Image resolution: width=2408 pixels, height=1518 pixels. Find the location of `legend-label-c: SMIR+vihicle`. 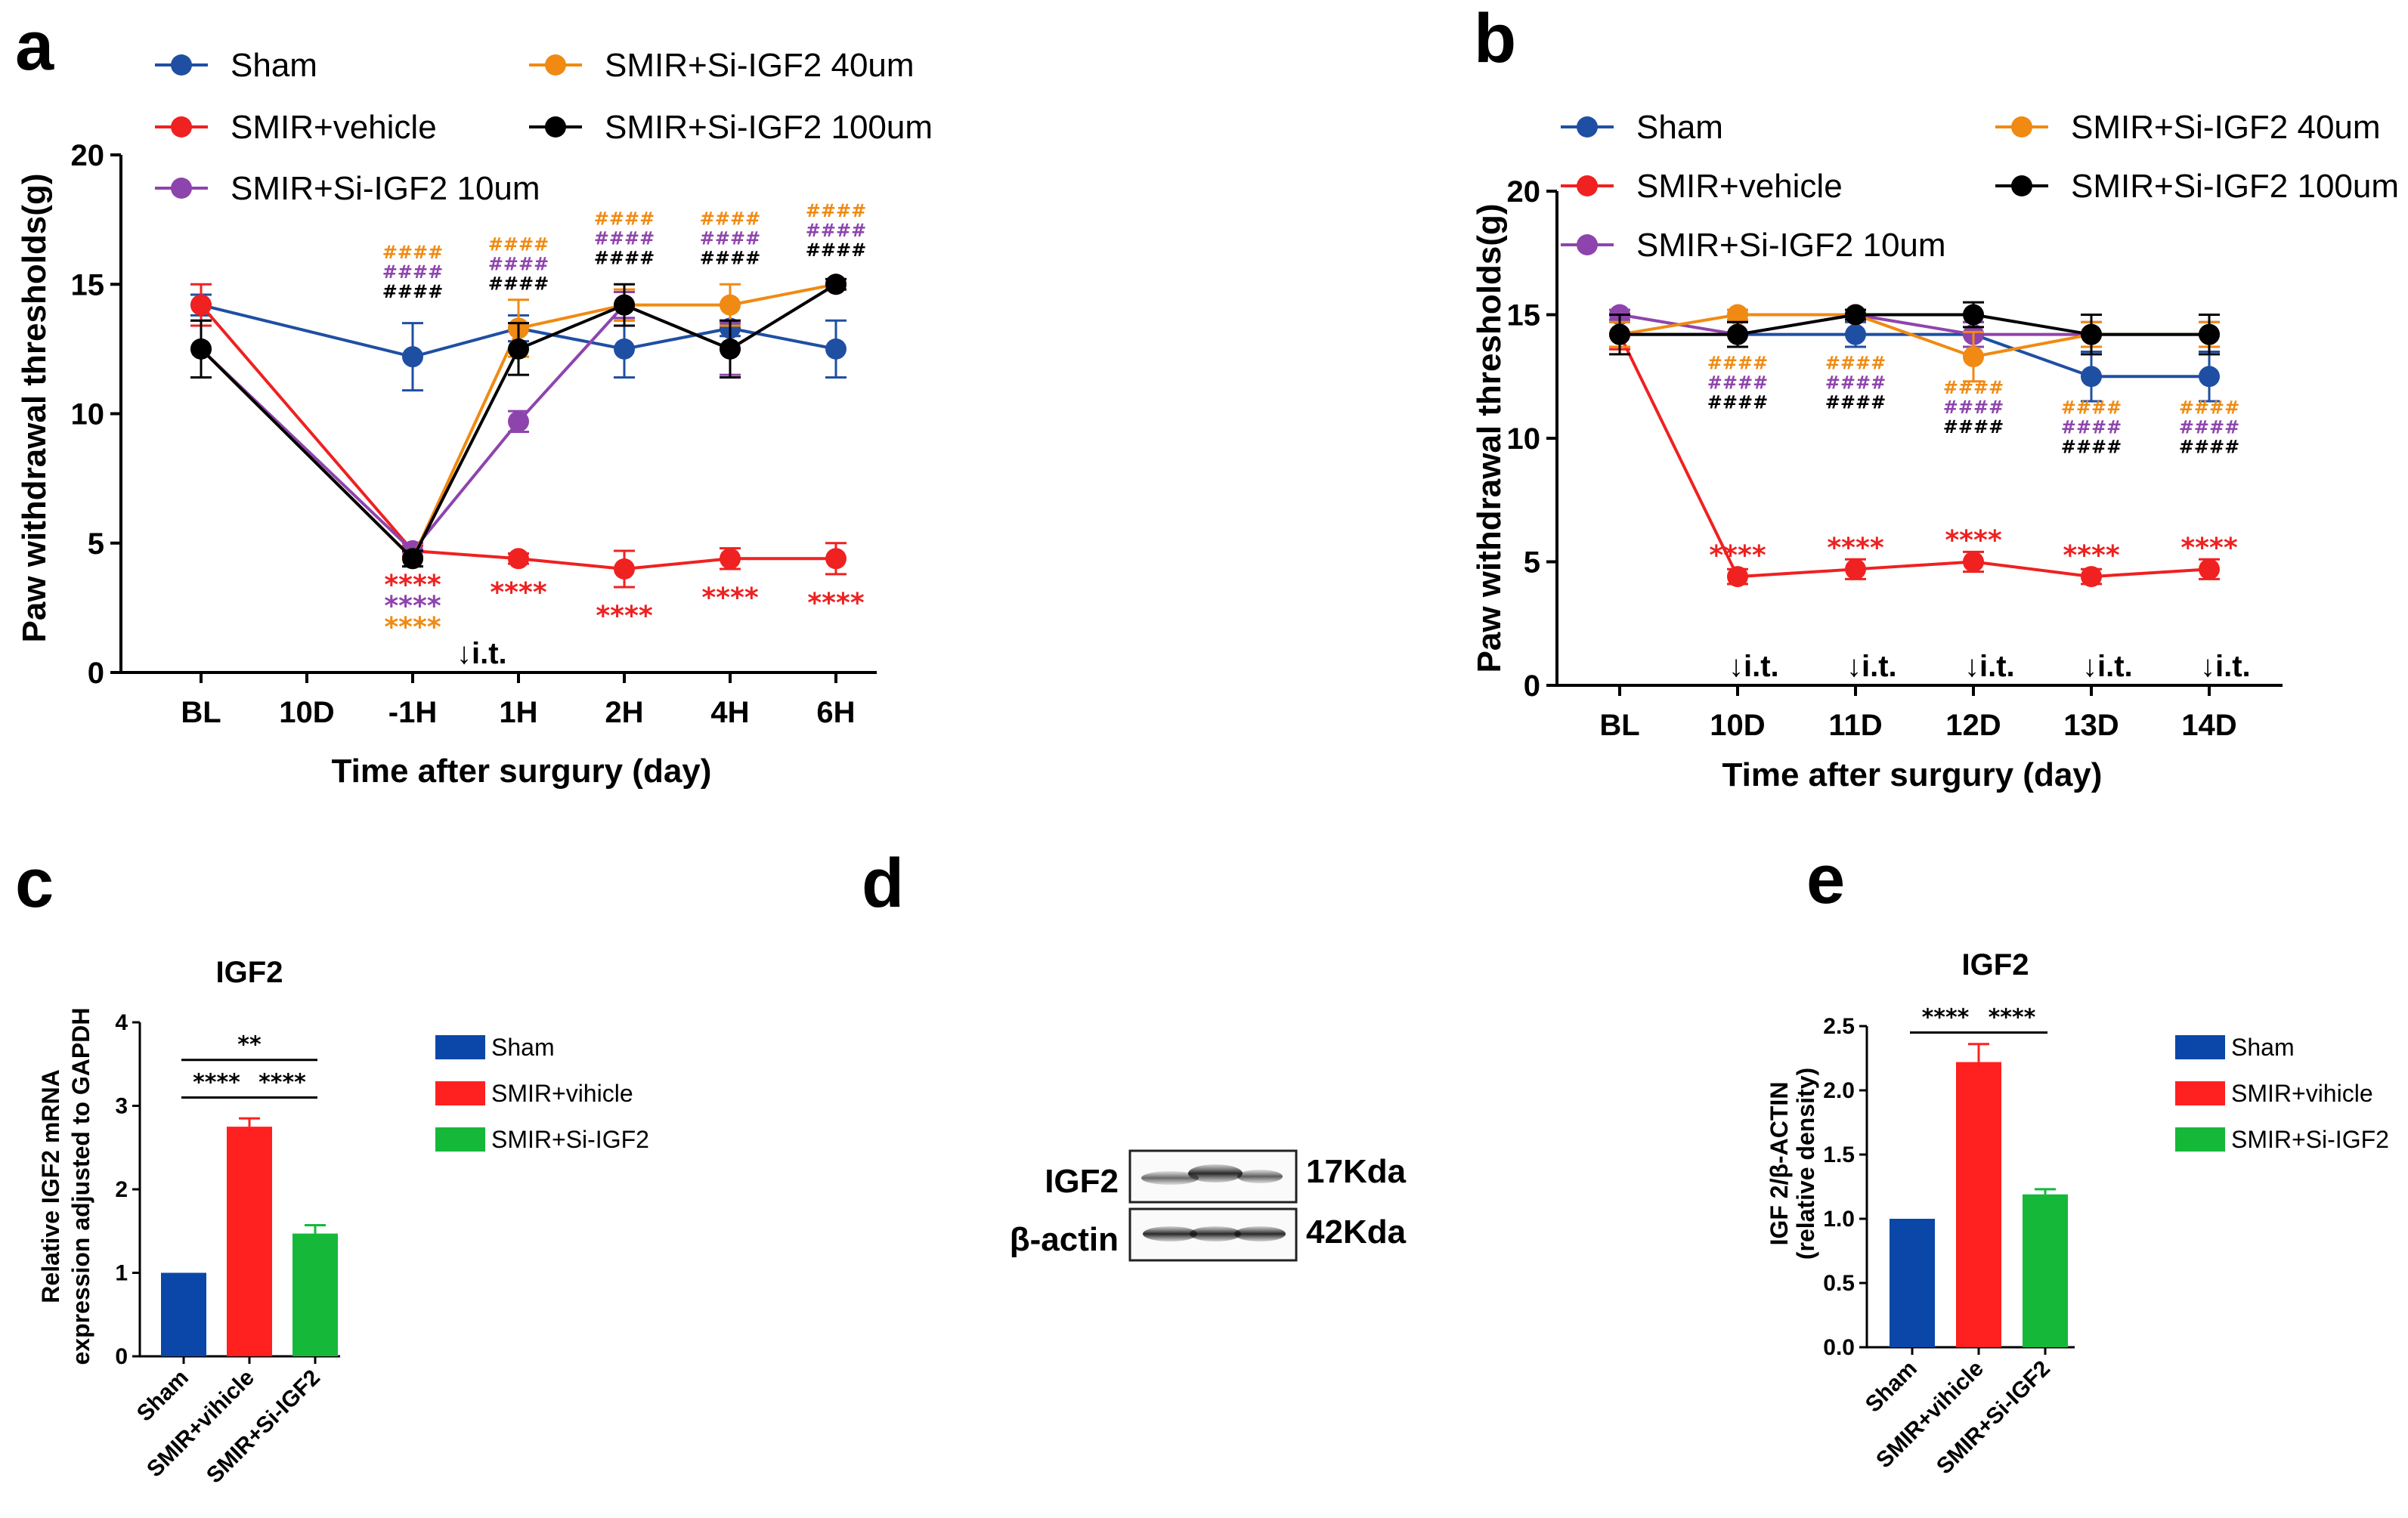

legend-label-c: SMIR+vihicle is located at coordinates (562, 1093).